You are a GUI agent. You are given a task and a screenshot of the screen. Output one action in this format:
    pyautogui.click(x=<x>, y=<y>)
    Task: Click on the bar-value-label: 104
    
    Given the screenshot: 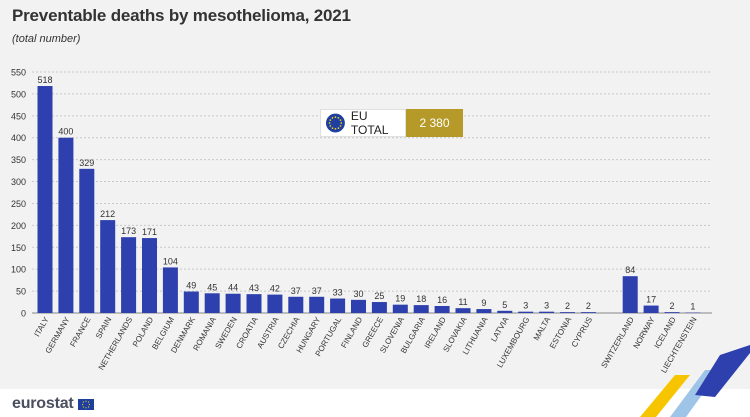 What is the action you would take?
    pyautogui.click(x=170, y=261)
    